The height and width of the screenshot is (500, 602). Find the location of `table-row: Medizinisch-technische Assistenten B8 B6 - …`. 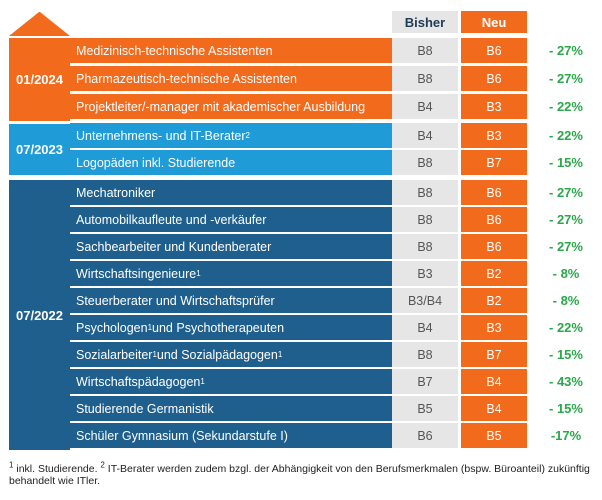

table-row: Medizinisch-technische Assistenten B8 B6 - … is located at coordinates (326, 50).